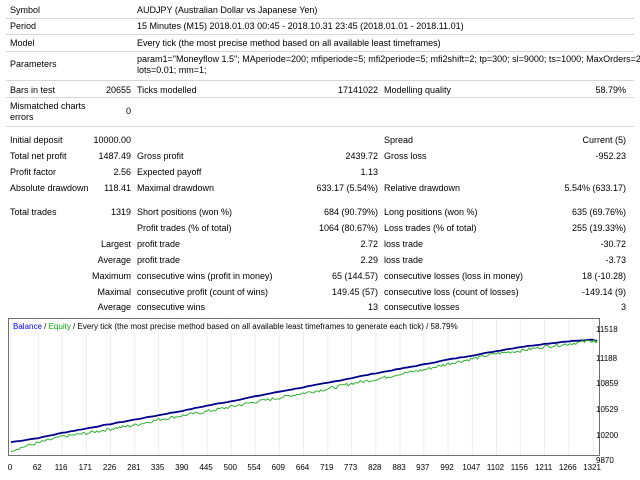  Describe the element at coordinates (111, 276) in the screenshot. I see `maximum-label: Maximum` at that location.